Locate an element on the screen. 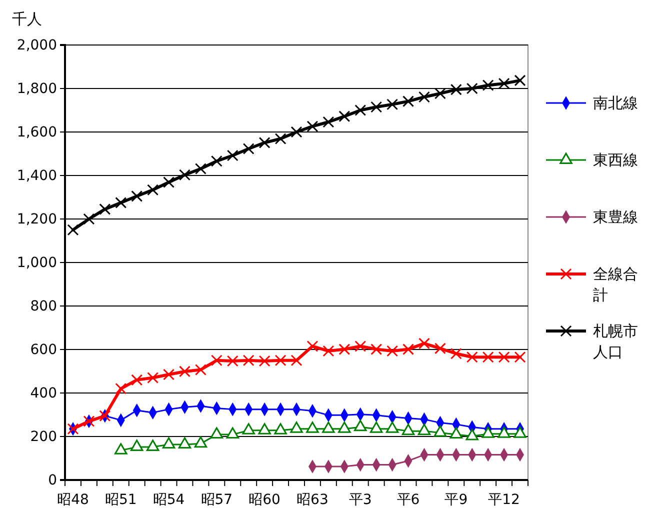 Image resolution: width=650 pixels, height=513 pixels. x-tick-label: 昭48 is located at coordinates (73, 500).